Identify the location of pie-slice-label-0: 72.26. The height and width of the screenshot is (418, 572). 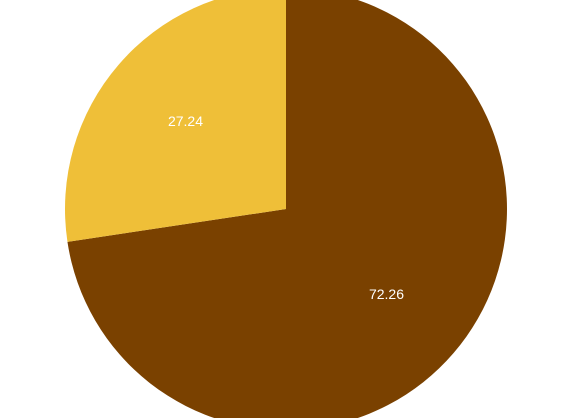
(386, 294).